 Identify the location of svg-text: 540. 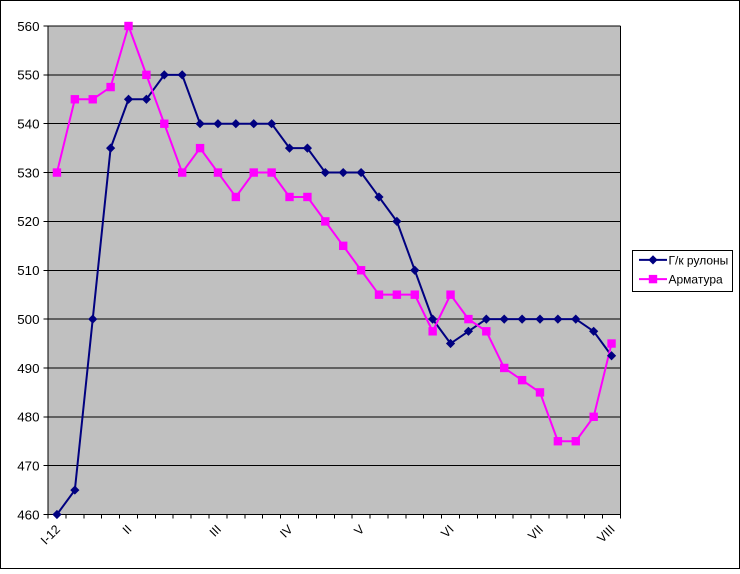
(28, 124).